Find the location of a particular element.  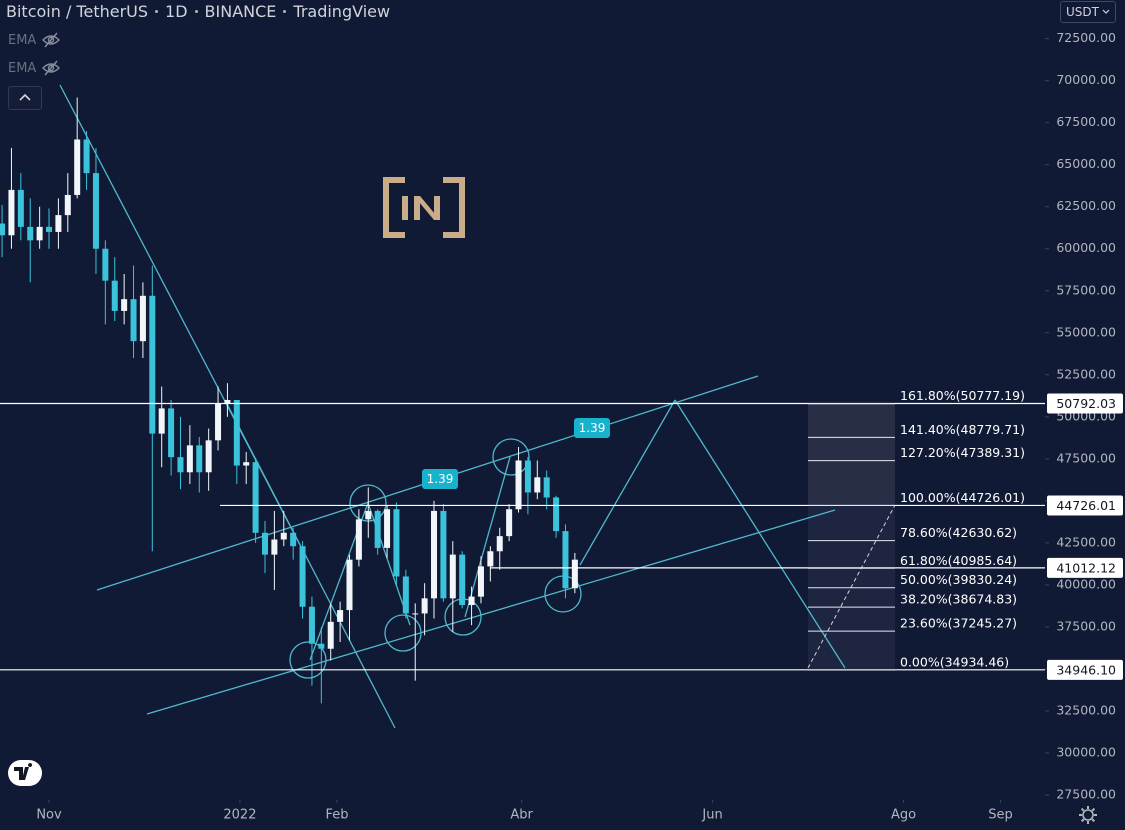

y-tick-label: 32500.00 is located at coordinates (1086, 709).